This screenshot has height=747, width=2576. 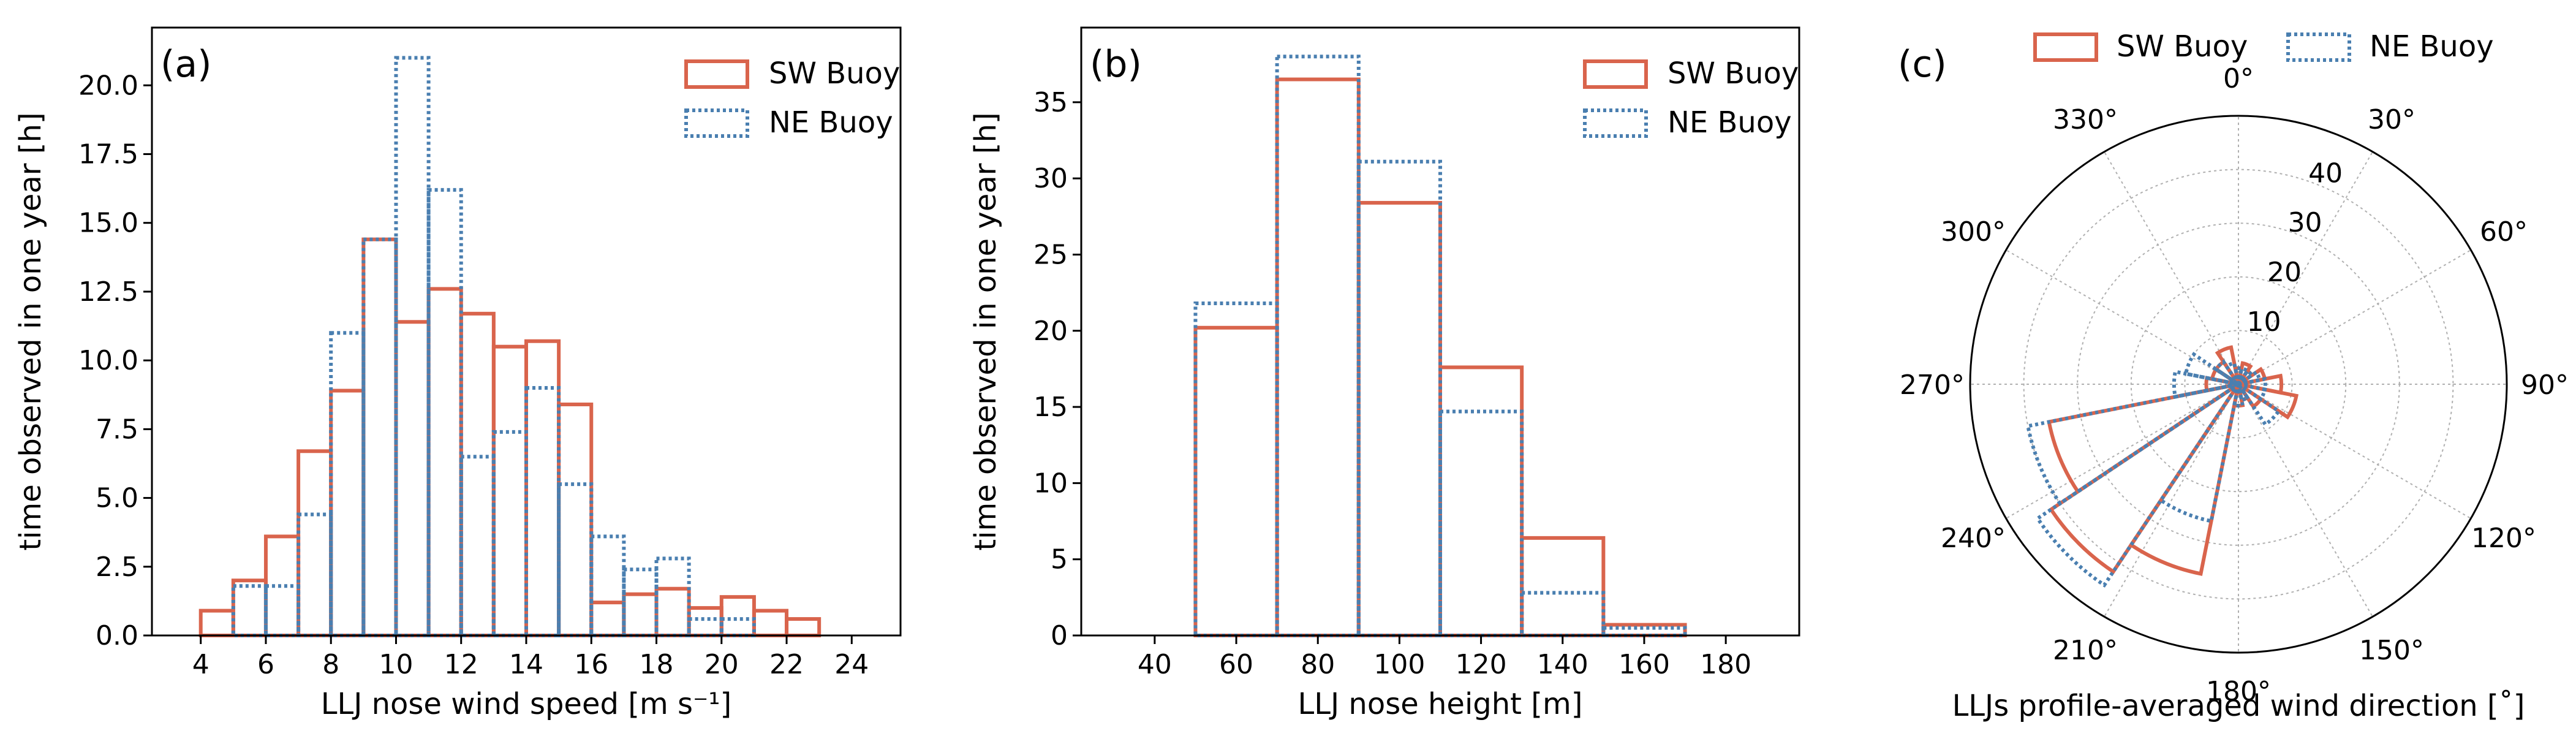 I want to click on angle-tick-label: 120°, so click(x=2503, y=538).